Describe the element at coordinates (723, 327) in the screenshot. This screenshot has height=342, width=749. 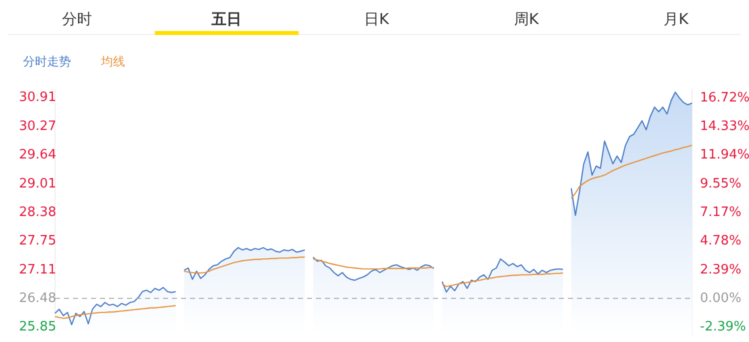
I see `y2-tick-label: -2.39%` at that location.